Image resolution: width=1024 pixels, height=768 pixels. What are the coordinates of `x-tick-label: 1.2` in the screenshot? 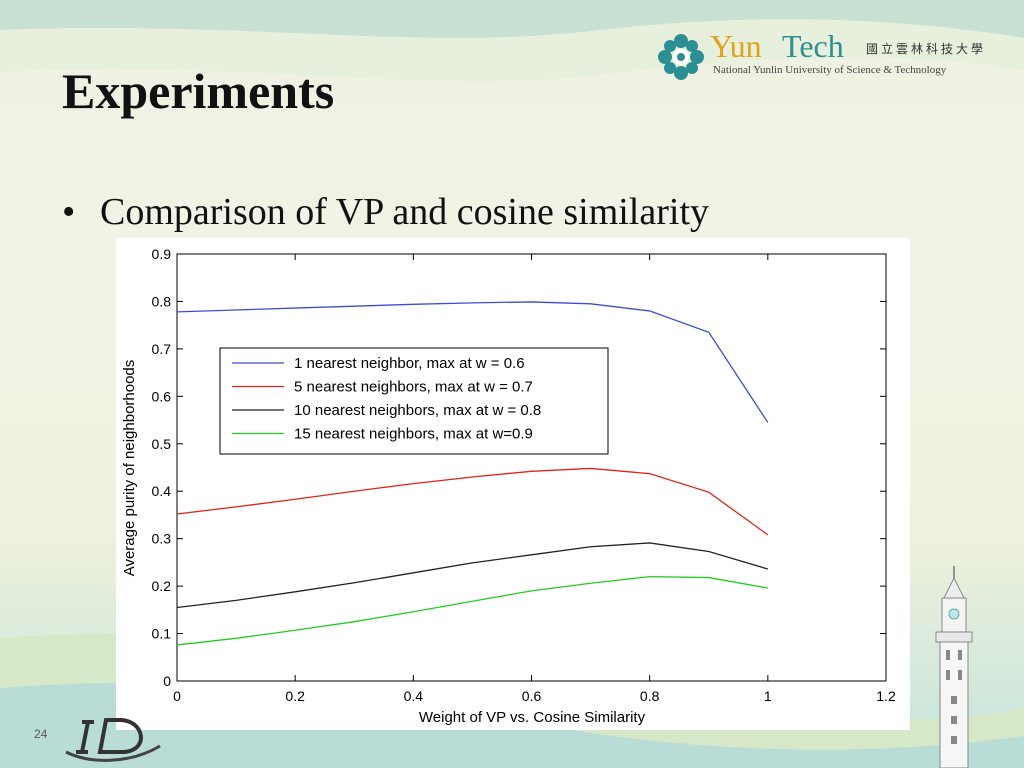 It's located at (886, 696).